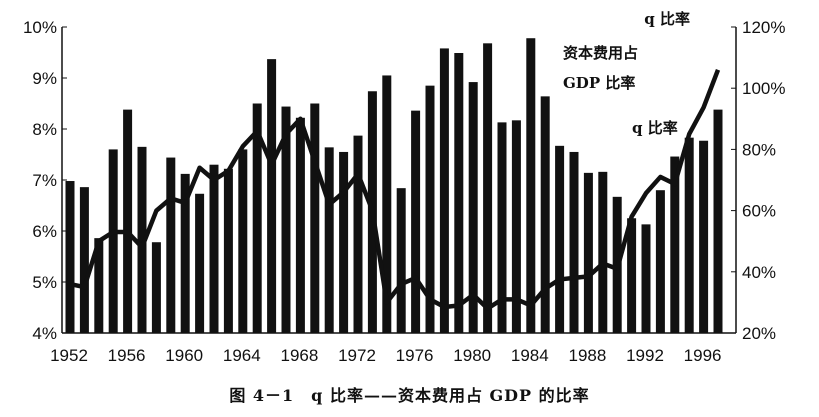 Image resolution: width=819 pixels, height=417 pixels. I want to click on bar-1980, so click(473, 207).